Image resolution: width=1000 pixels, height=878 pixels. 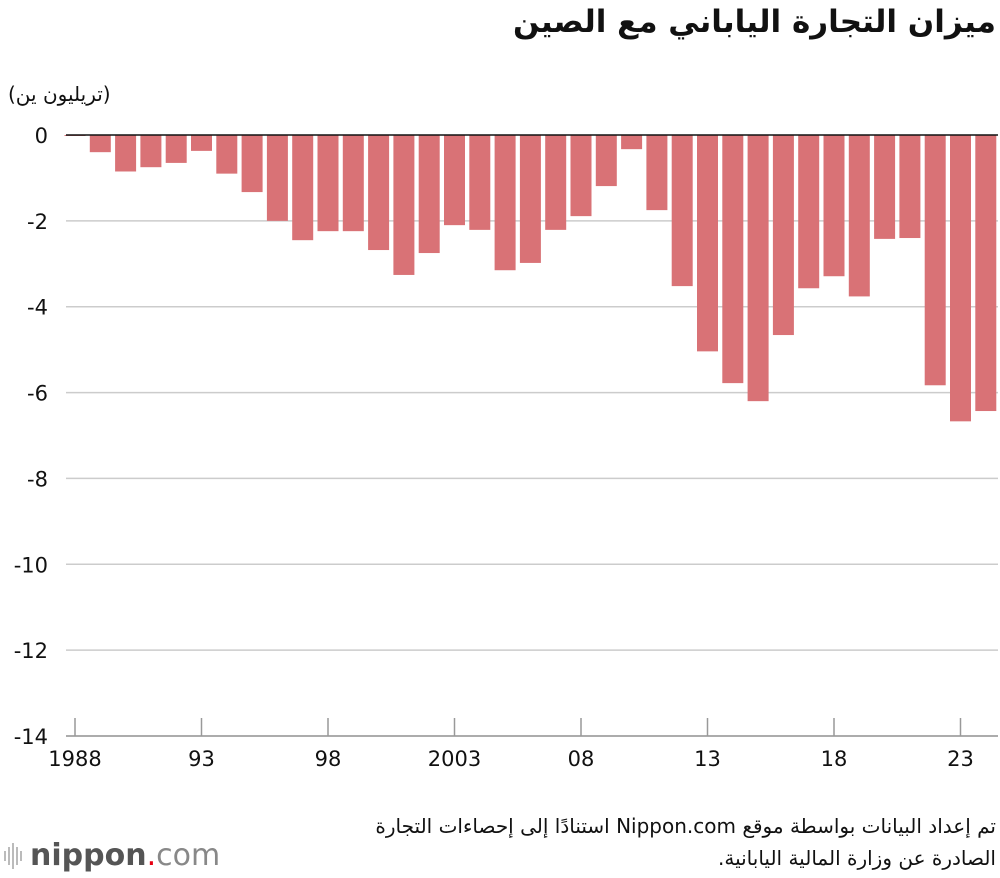 I want to click on nippon-logo: nippon.com, so click(x=112, y=855).